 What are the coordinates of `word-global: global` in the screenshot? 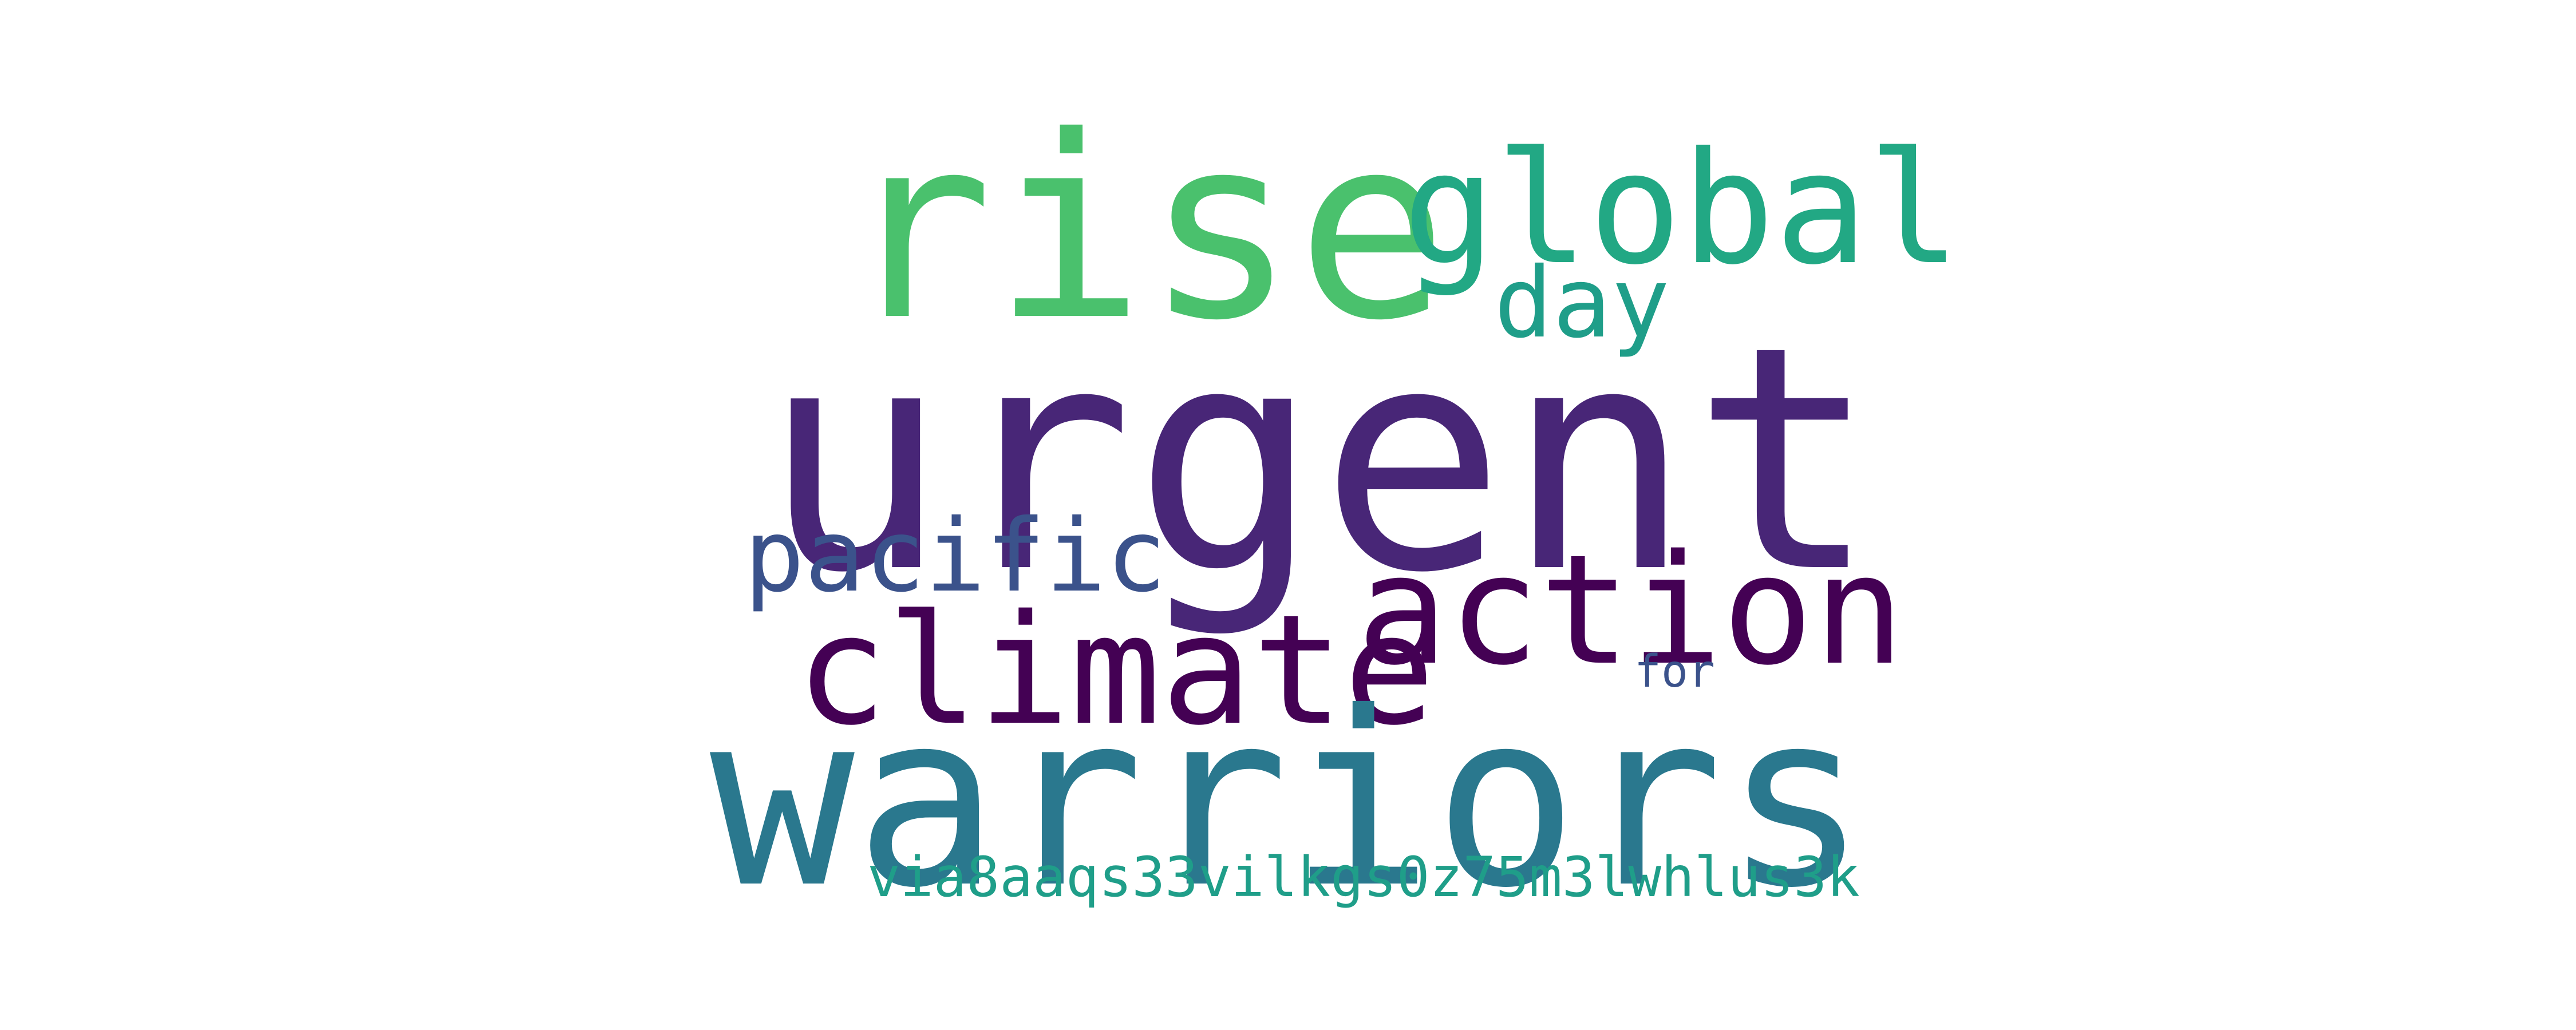 It's located at (1681, 208).